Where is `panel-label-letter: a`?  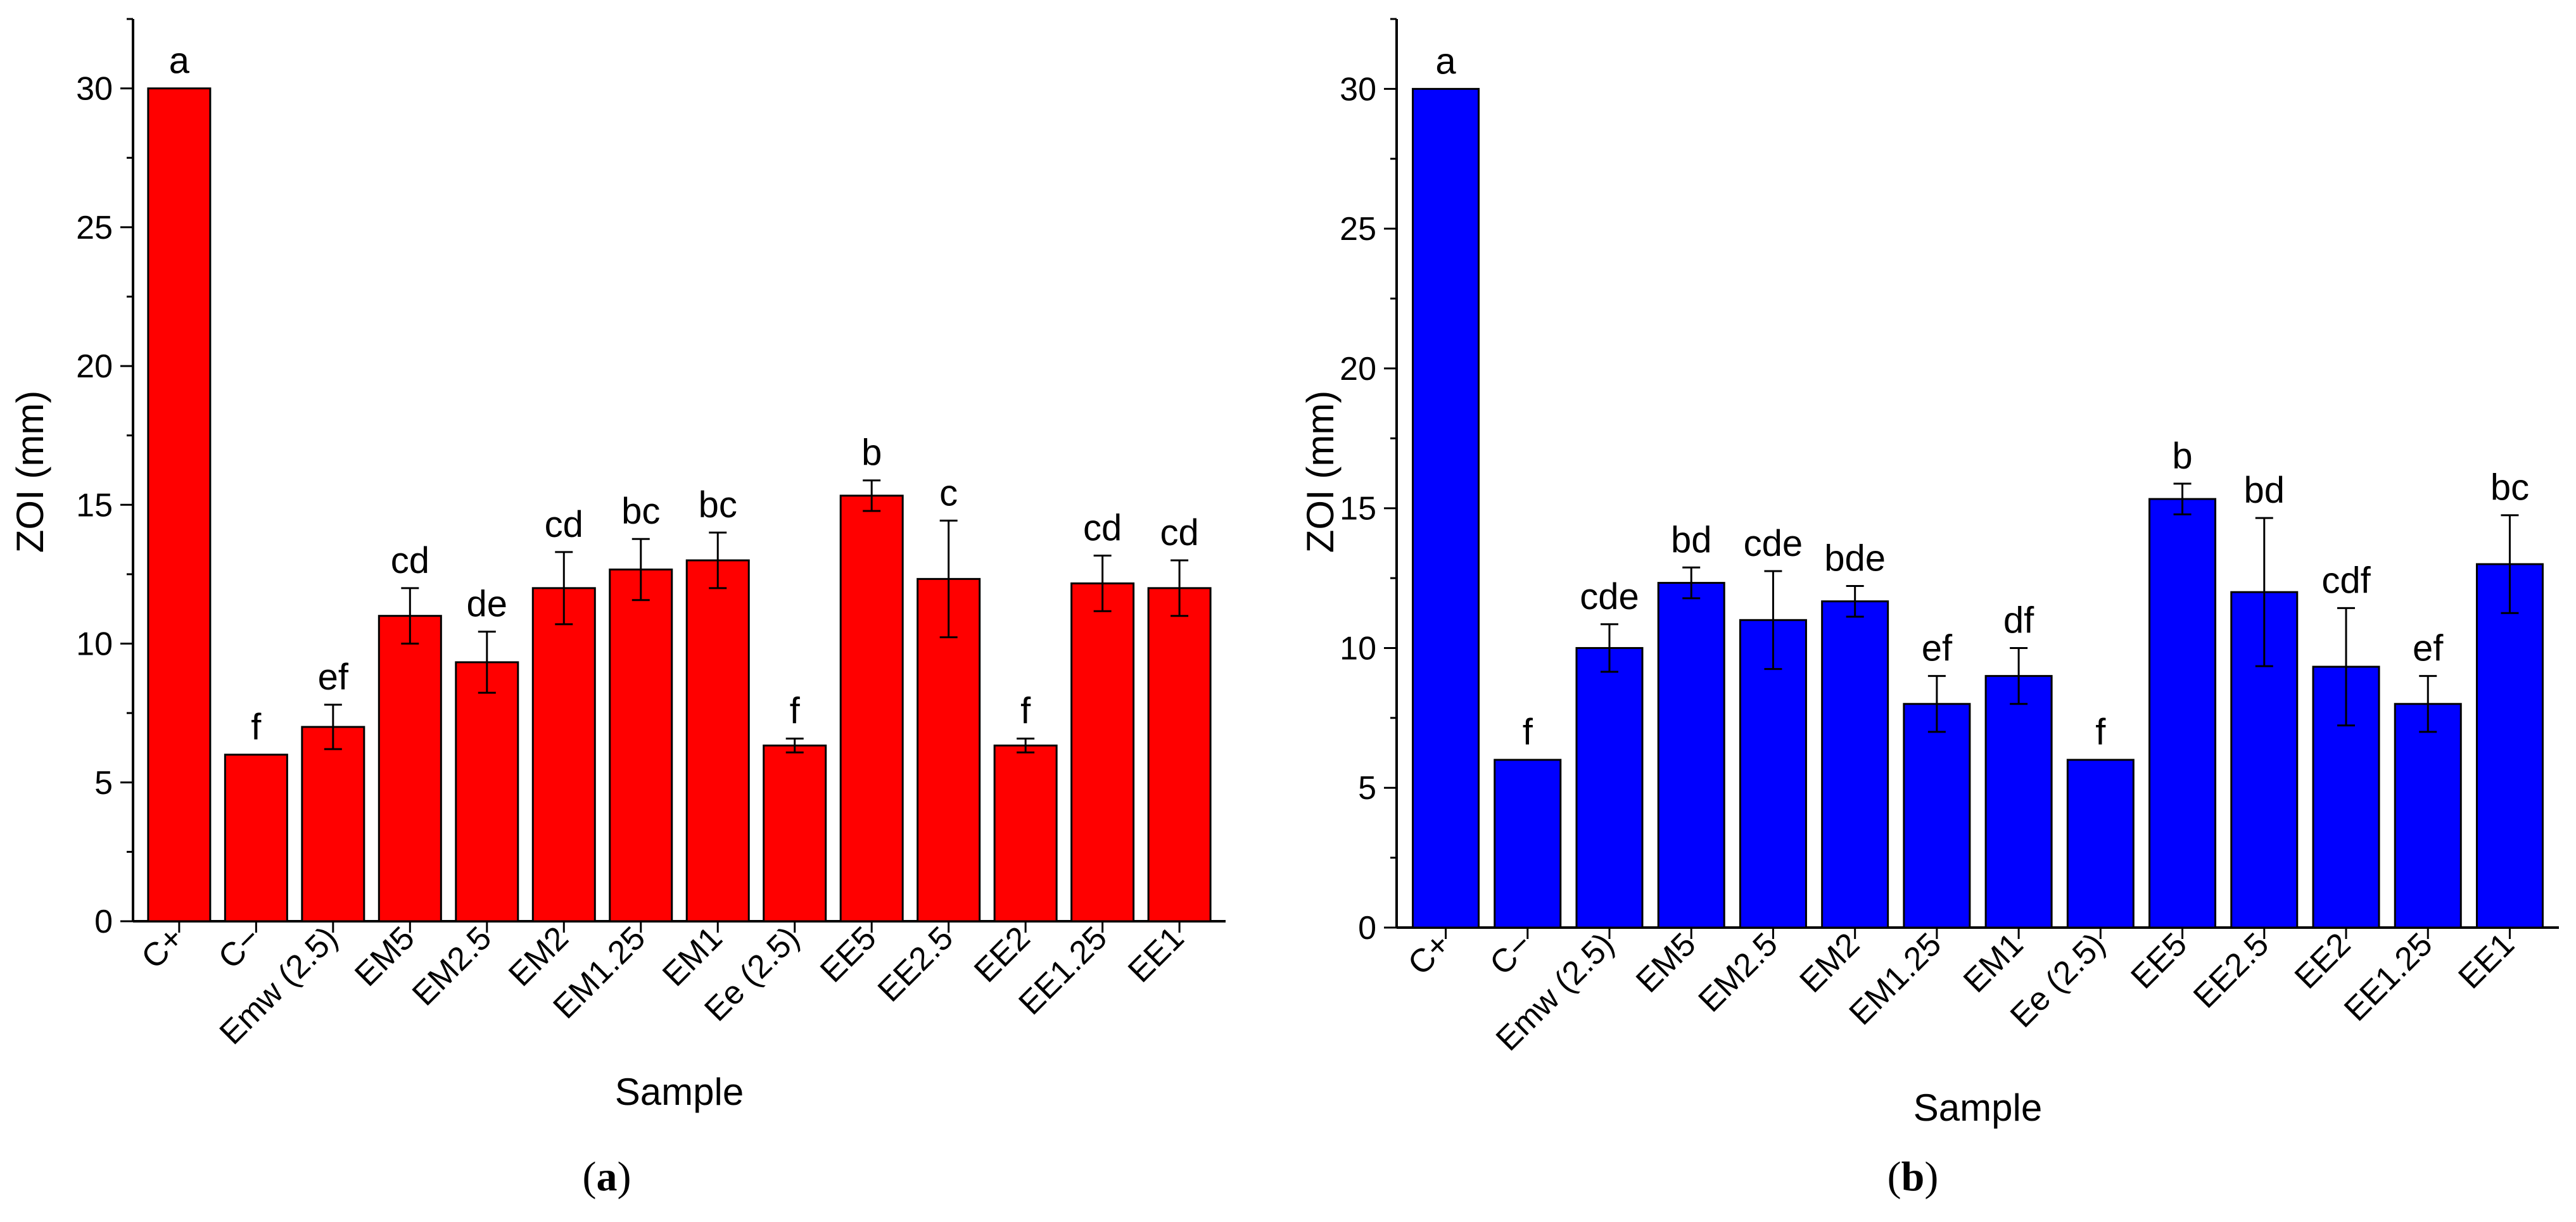 panel-label-letter: a is located at coordinates (607, 1177).